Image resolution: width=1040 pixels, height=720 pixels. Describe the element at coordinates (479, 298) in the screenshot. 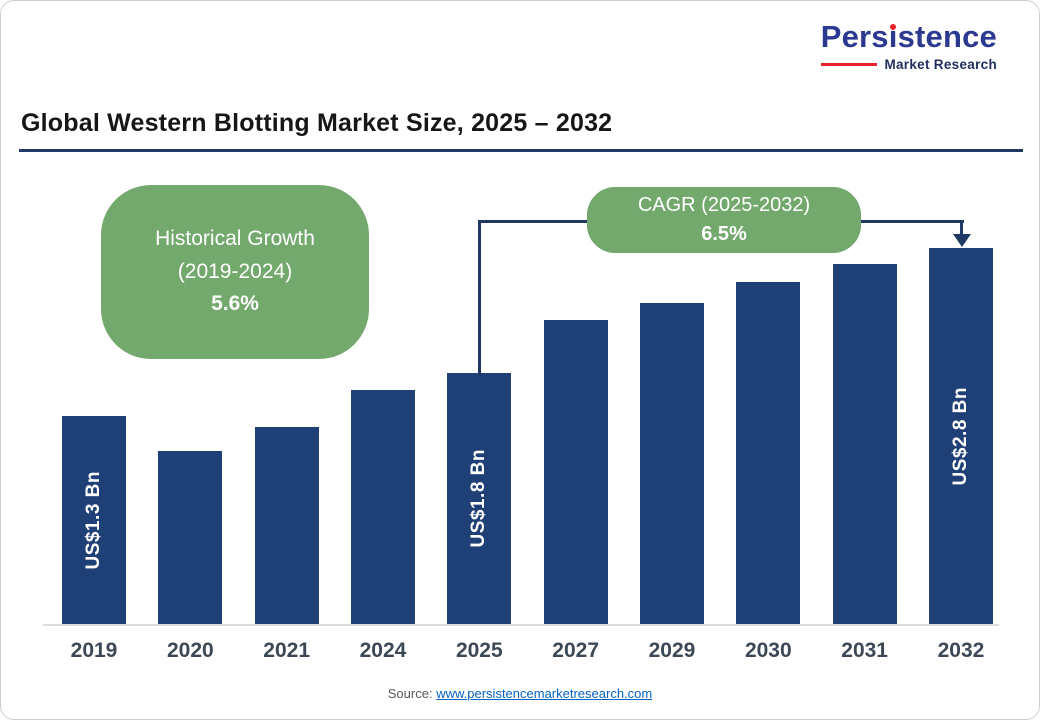

I see `cagr-connector-left` at that location.